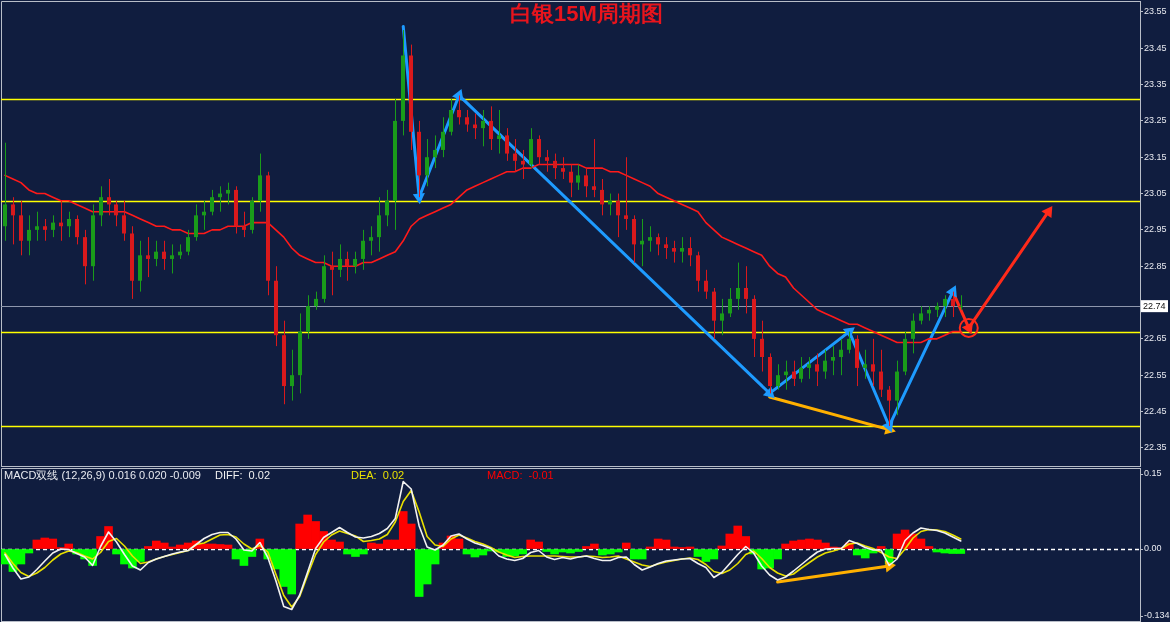  What do you see at coordinates (1155, 47) in the screenshot?
I see `y-tick-label: 23.45` at bounding box center [1155, 47].